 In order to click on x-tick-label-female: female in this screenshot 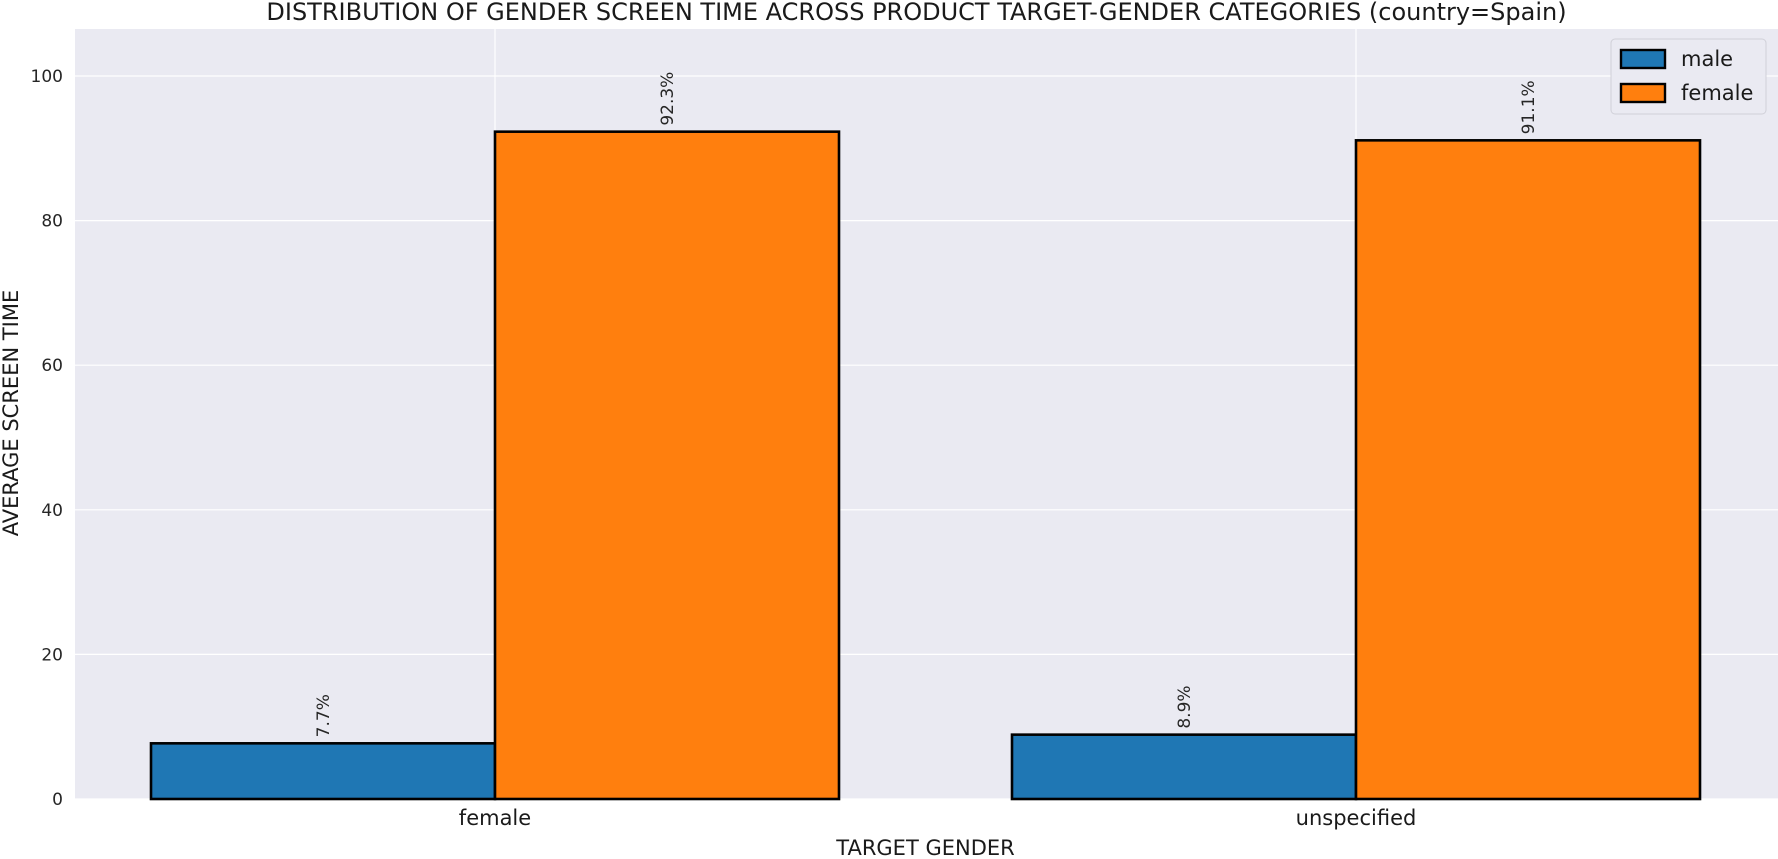, I will do `click(495, 818)`.